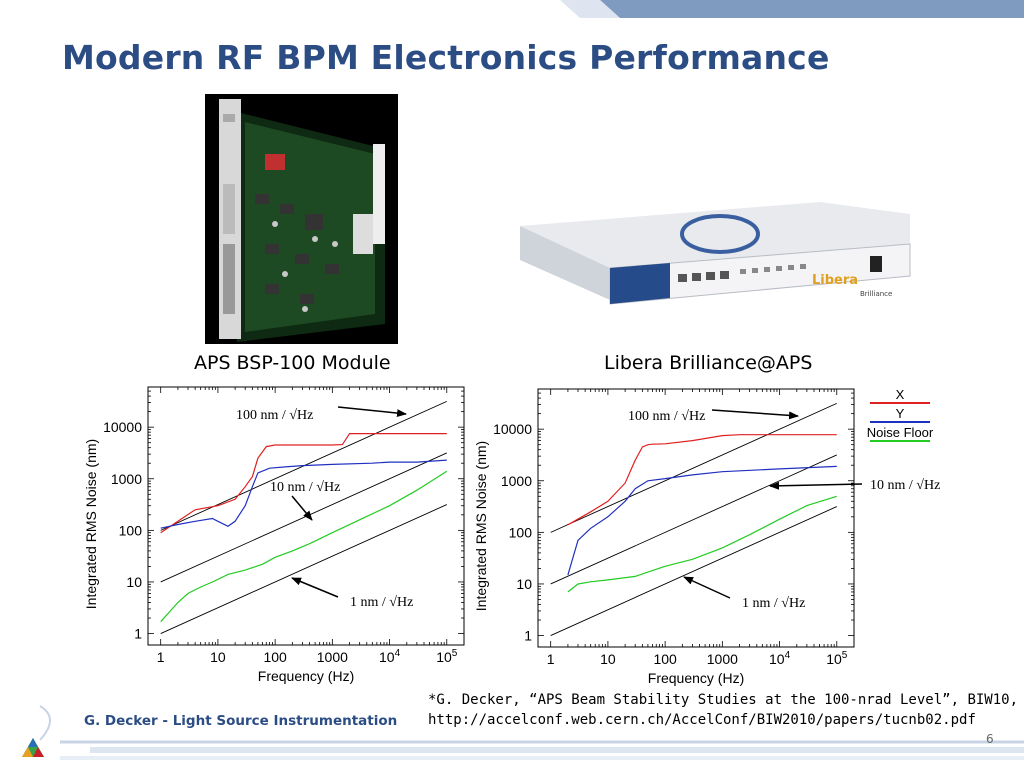 The width and height of the screenshot is (1024, 768). I want to click on chart-legend: XY Noise Floor, so click(901, 417).